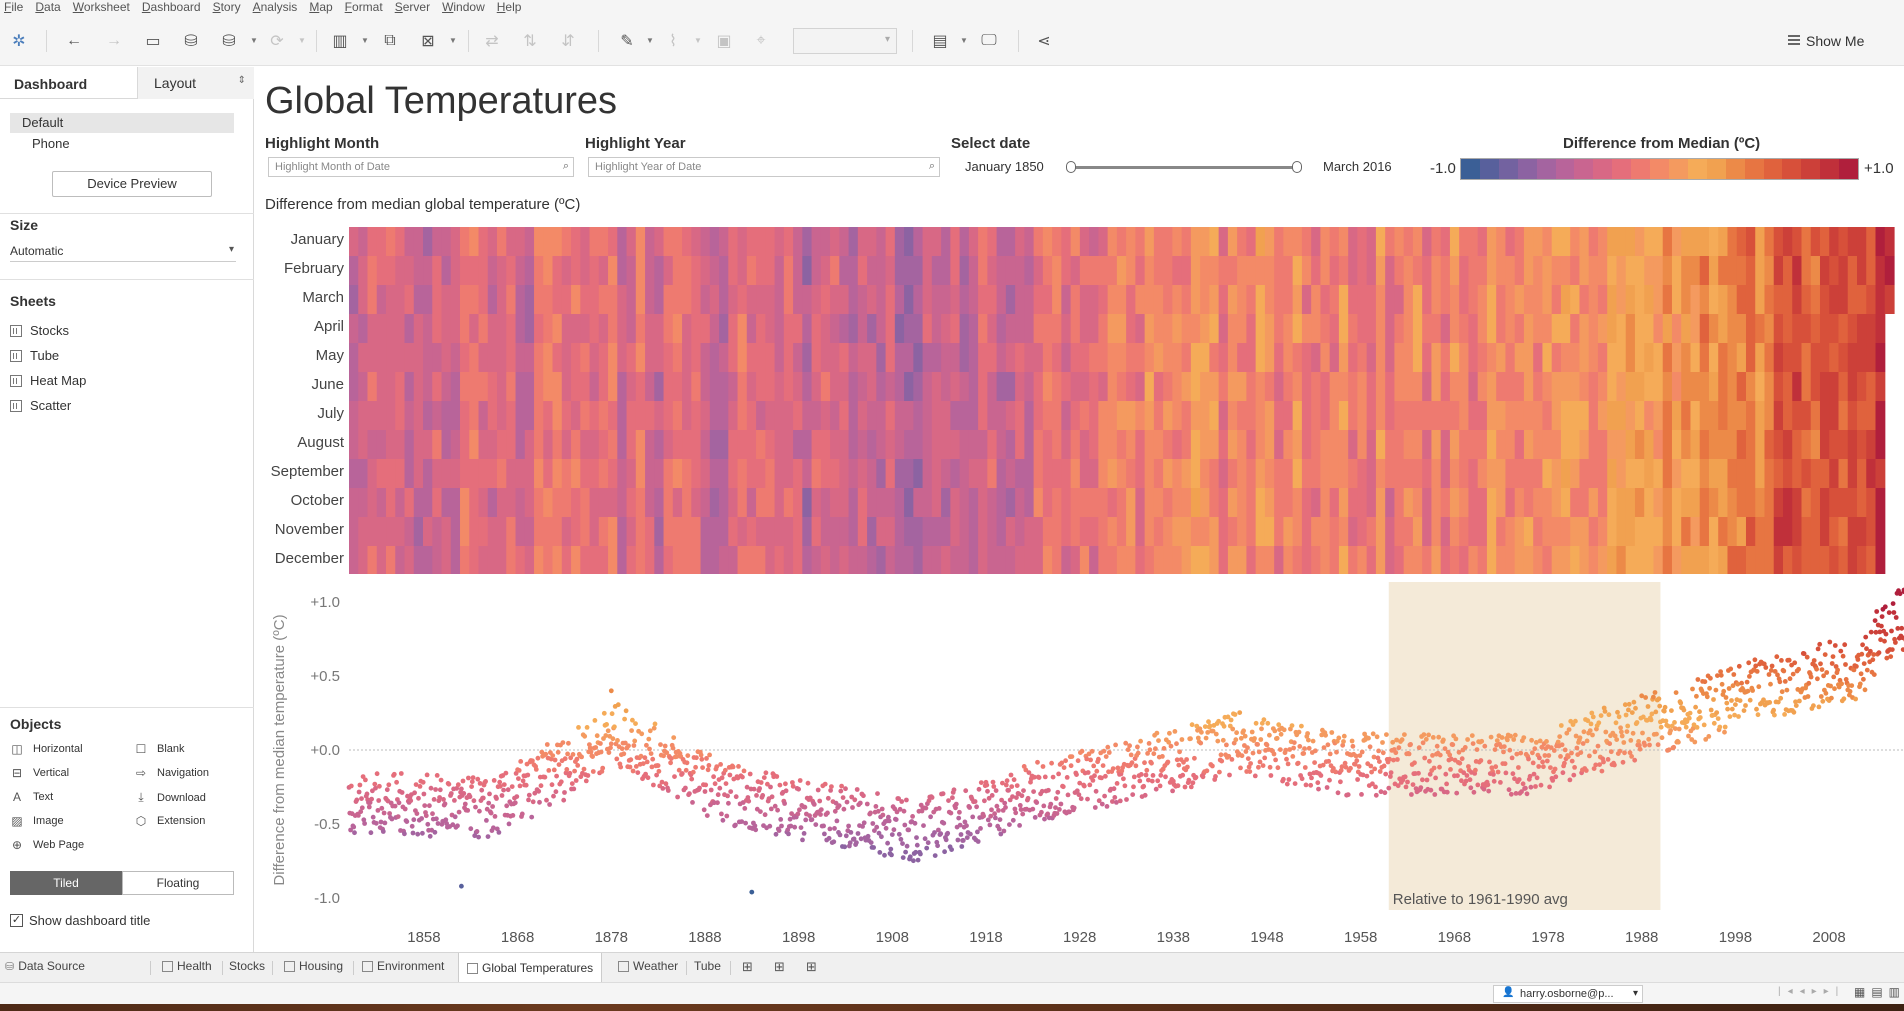 This screenshot has width=1904, height=1011. I want to click on checkbox-checked-icon: ✓, so click(16, 920).